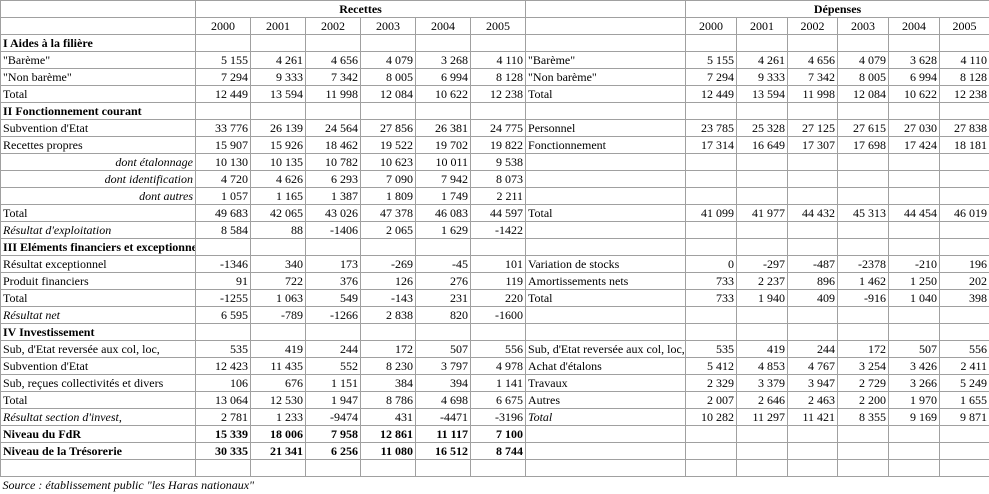 The image size is (989, 494). I want to click on value: 16 649, so click(762, 145).